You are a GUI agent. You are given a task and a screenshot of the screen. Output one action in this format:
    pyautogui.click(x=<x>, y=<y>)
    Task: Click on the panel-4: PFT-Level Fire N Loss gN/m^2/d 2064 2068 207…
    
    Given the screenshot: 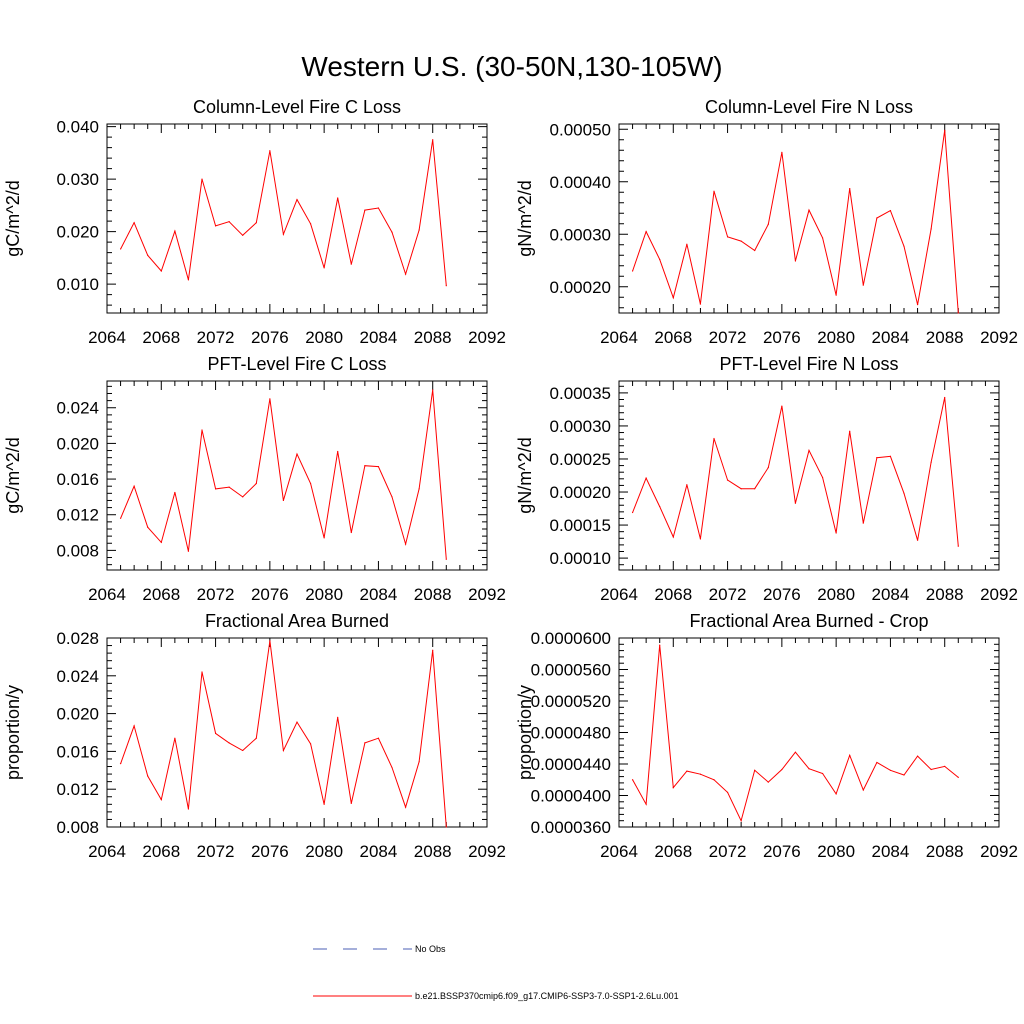 What is the action you would take?
    pyautogui.click(x=766, y=479)
    